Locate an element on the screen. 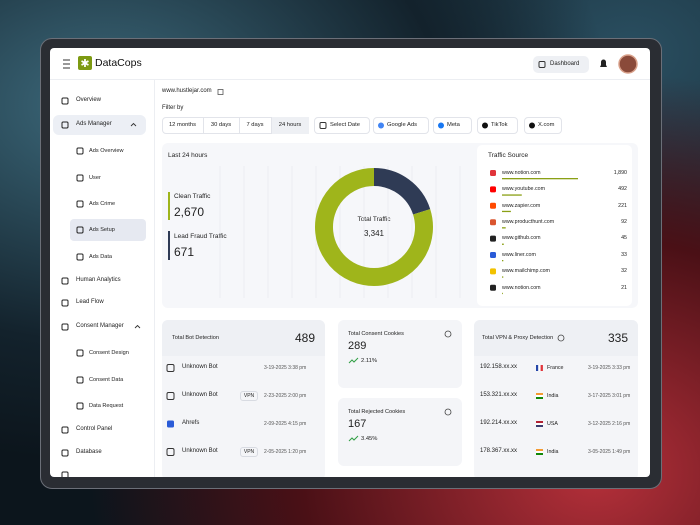  site-name: www.youtube.com is located at coordinates (523, 189).